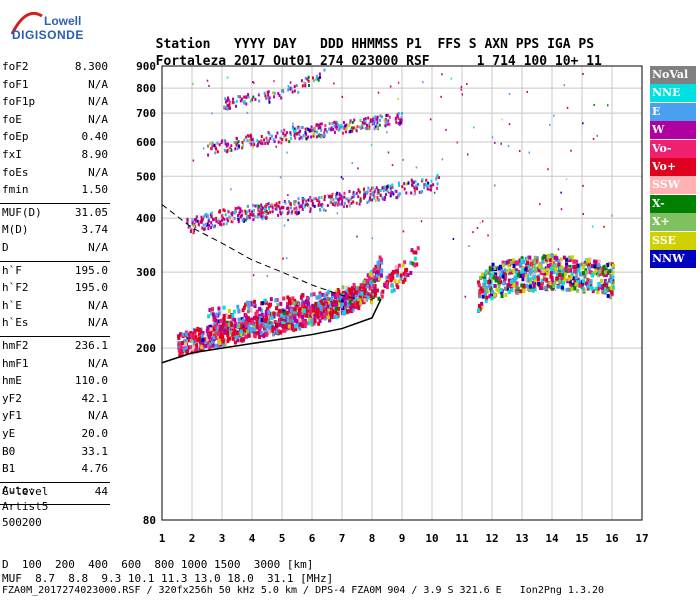  Describe the element at coordinates (38, 578) in the screenshot. I see `muf-value: 8.7` at that location.